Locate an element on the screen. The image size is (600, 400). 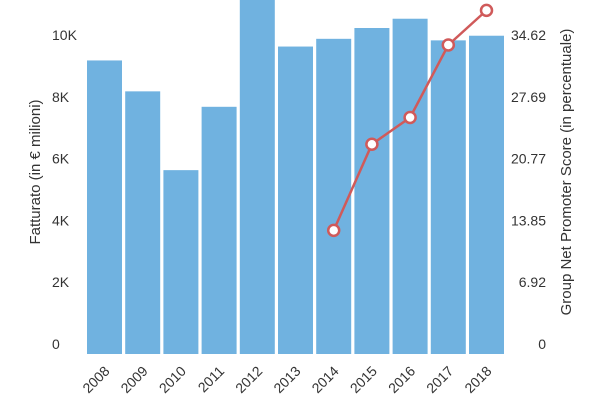
y-tick-label: 4K is located at coordinates (61, 220).